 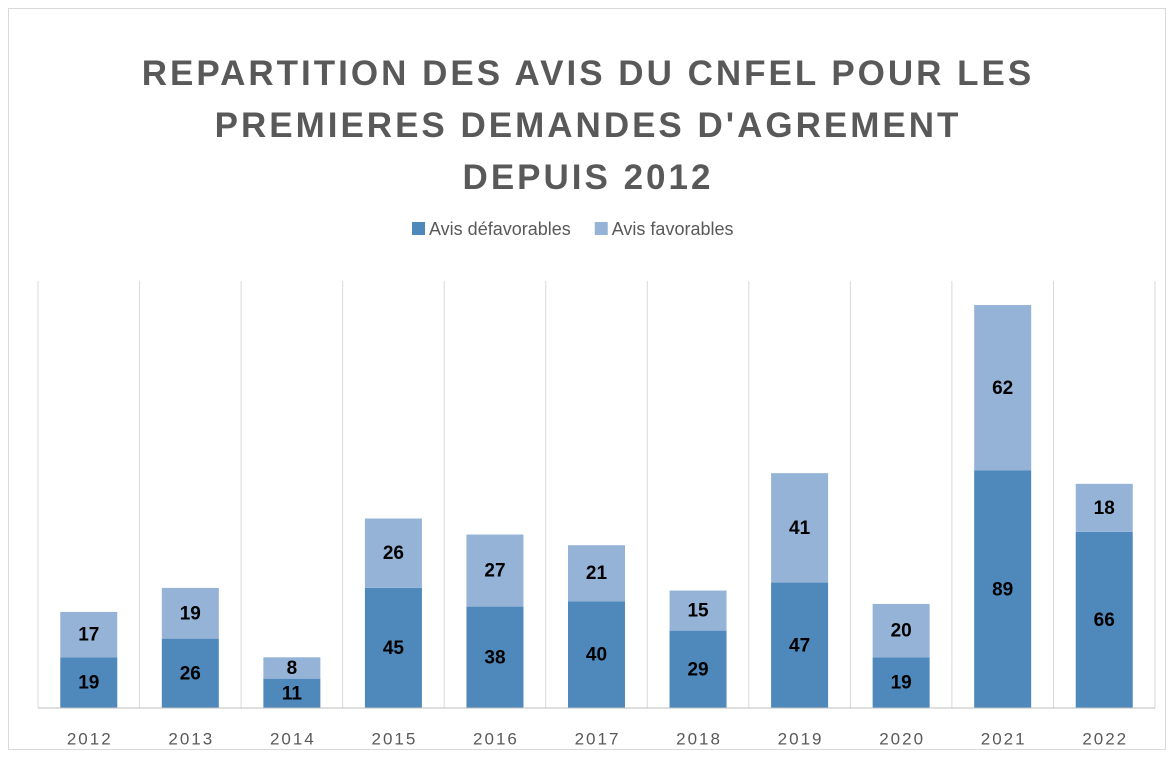 I want to click on data-label: 47, so click(x=799, y=645).